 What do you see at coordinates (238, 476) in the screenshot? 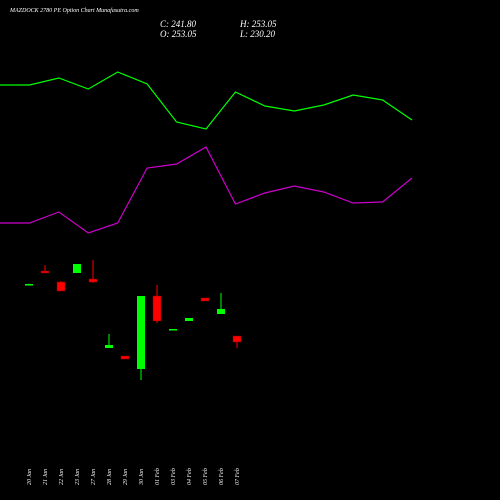
I see `x-tick-label: 07 Feb` at bounding box center [238, 476].